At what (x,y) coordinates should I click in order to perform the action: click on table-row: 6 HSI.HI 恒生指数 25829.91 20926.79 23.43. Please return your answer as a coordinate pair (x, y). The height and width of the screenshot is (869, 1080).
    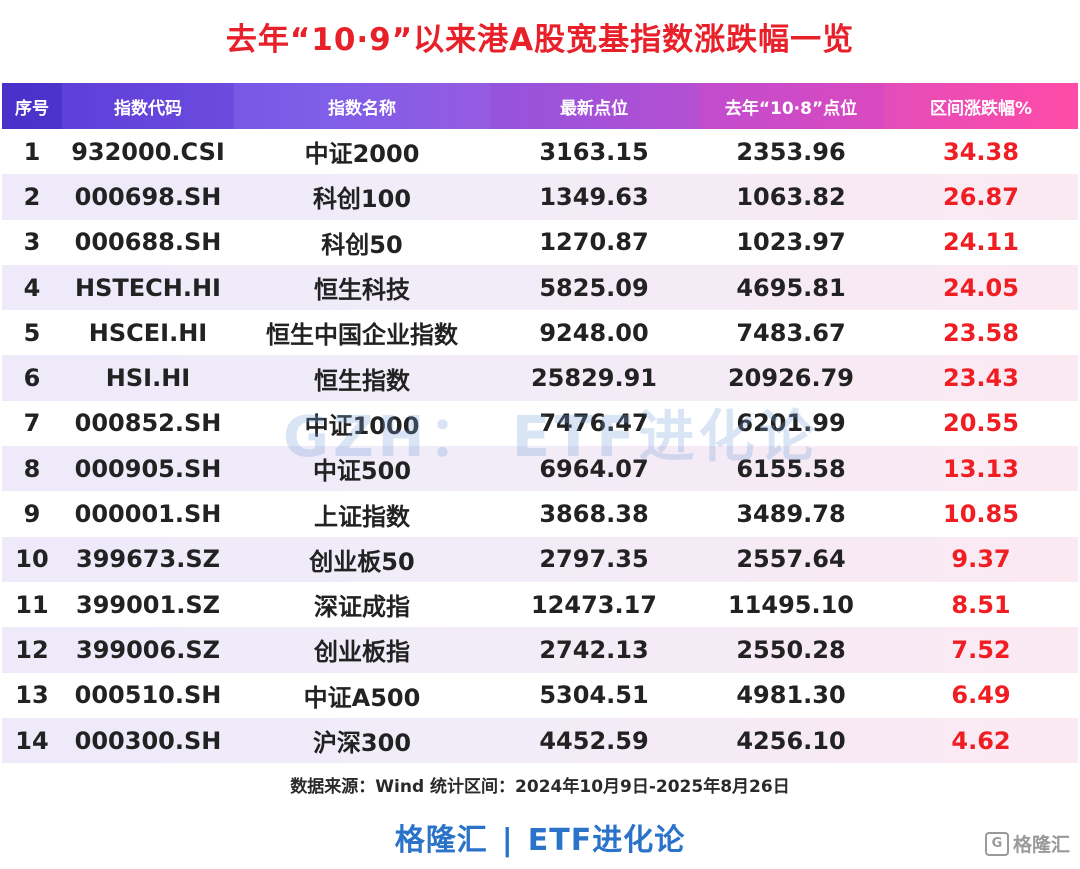
    Looking at the image, I should click on (540, 378).